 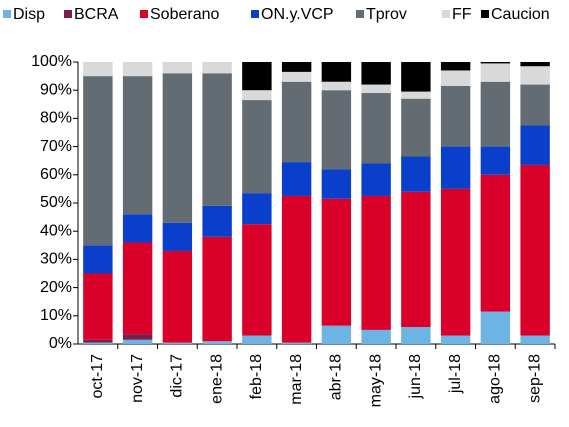 I want to click on x-tick-label: sep-18, so click(x=534, y=378).